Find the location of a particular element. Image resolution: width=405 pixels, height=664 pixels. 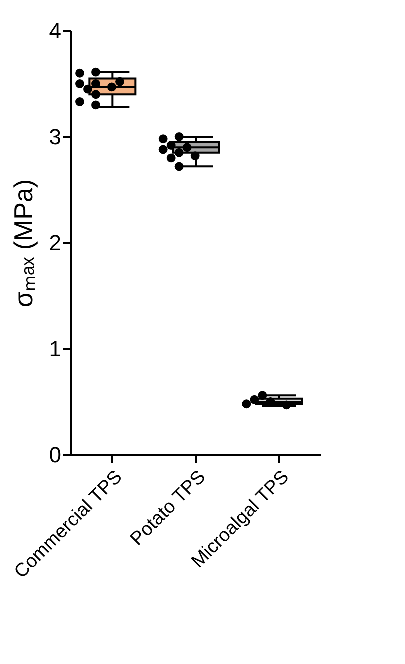

y-tick-label: 1 is located at coordinates (55, 349).